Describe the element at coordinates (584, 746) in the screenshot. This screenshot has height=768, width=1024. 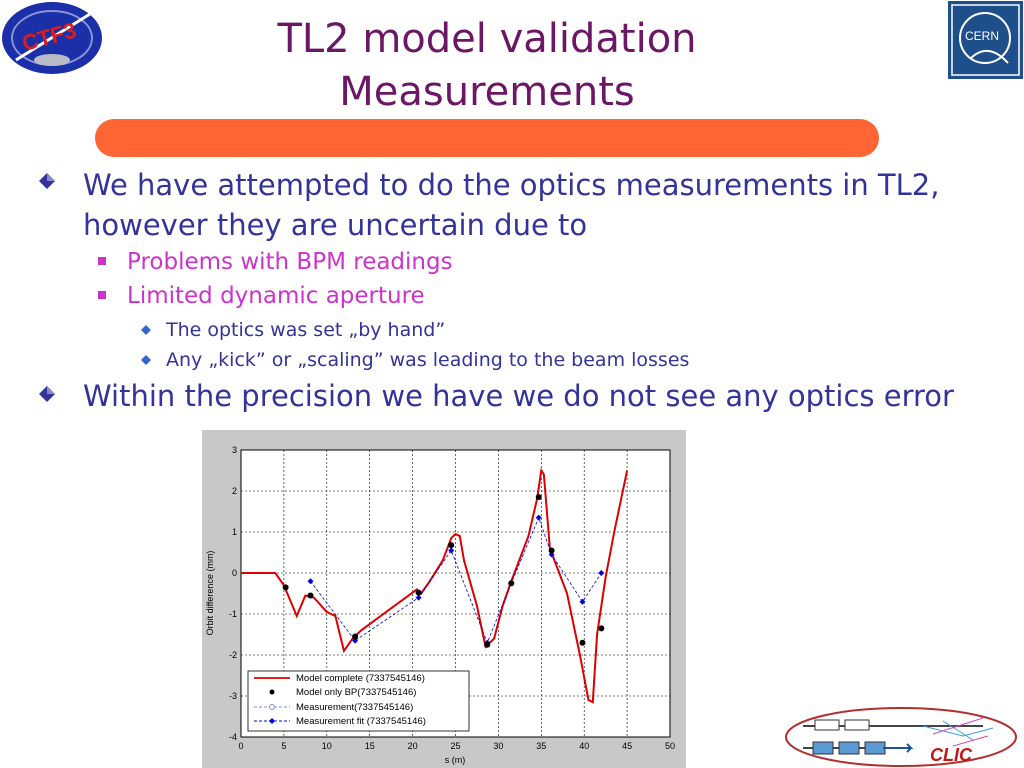
I see `x-tick-label: 40` at that location.